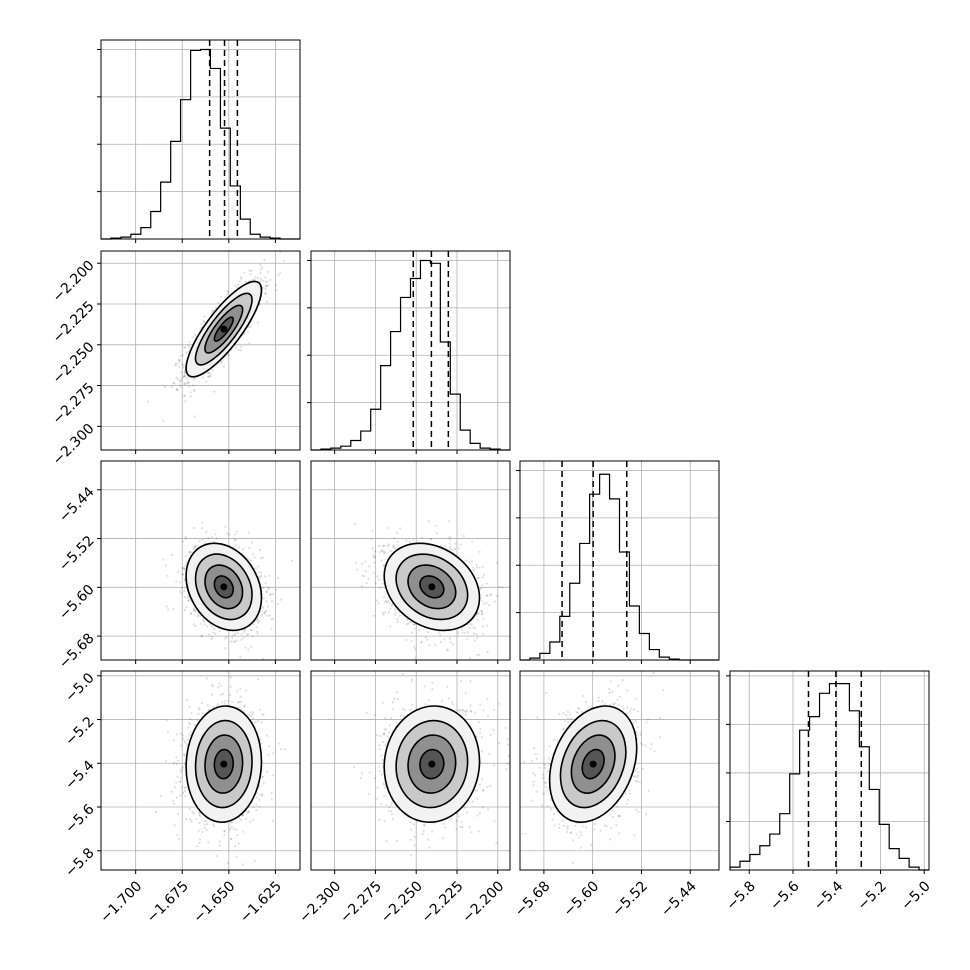 The width and height of the screenshot is (970, 970). Describe the element at coordinates (630, 899) in the screenshot. I see `x-tick-label: −5.52` at that location.